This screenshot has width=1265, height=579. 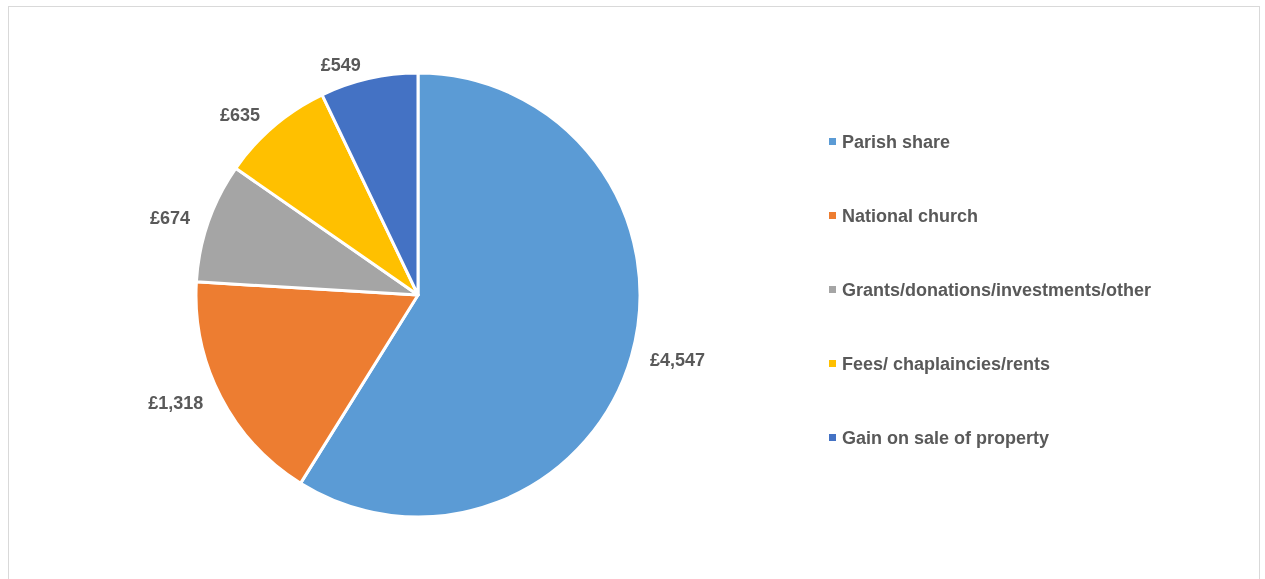 I want to click on legend-label: National church, so click(x=910, y=215).